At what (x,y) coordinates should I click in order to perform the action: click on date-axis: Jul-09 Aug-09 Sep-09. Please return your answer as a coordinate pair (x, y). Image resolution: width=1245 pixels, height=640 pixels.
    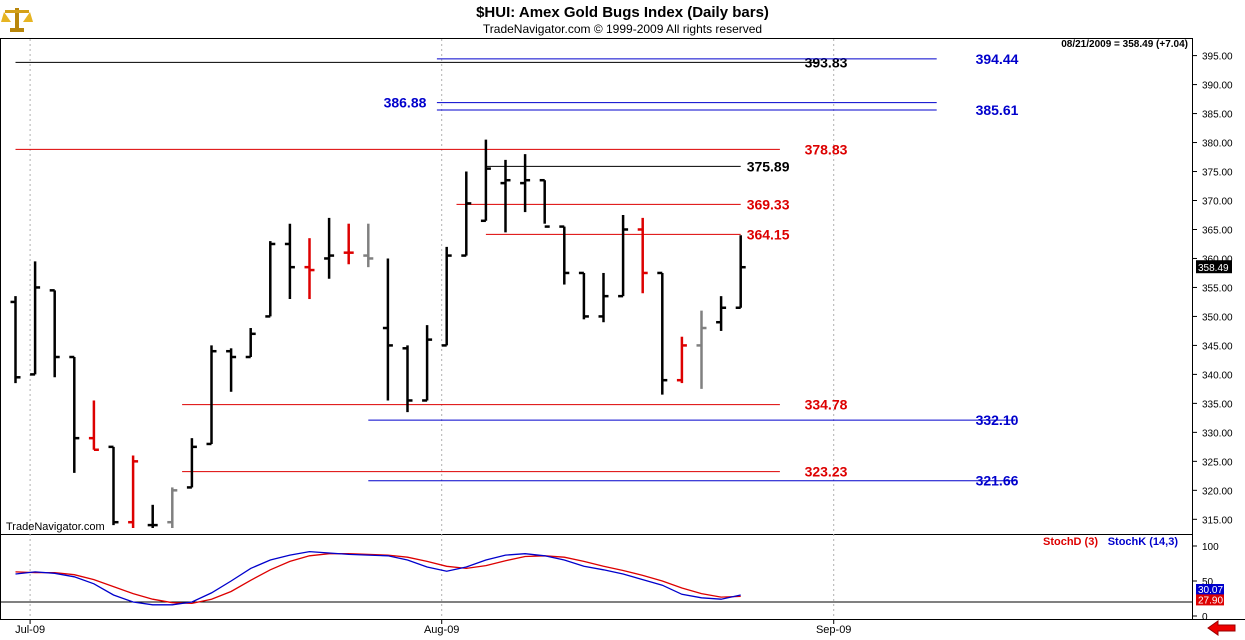
    Looking at the image, I should click on (433, 627).